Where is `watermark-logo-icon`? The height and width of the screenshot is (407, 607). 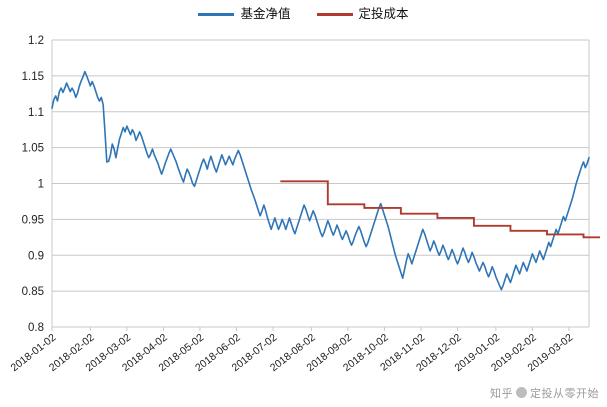 watermark-logo-icon is located at coordinates (521, 392).